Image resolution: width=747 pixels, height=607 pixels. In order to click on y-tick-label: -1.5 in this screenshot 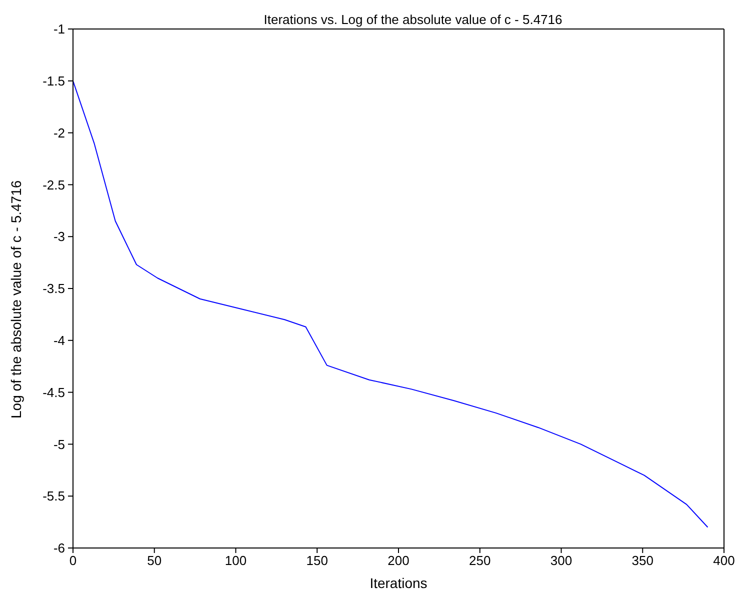, I will do `click(53, 81)`.